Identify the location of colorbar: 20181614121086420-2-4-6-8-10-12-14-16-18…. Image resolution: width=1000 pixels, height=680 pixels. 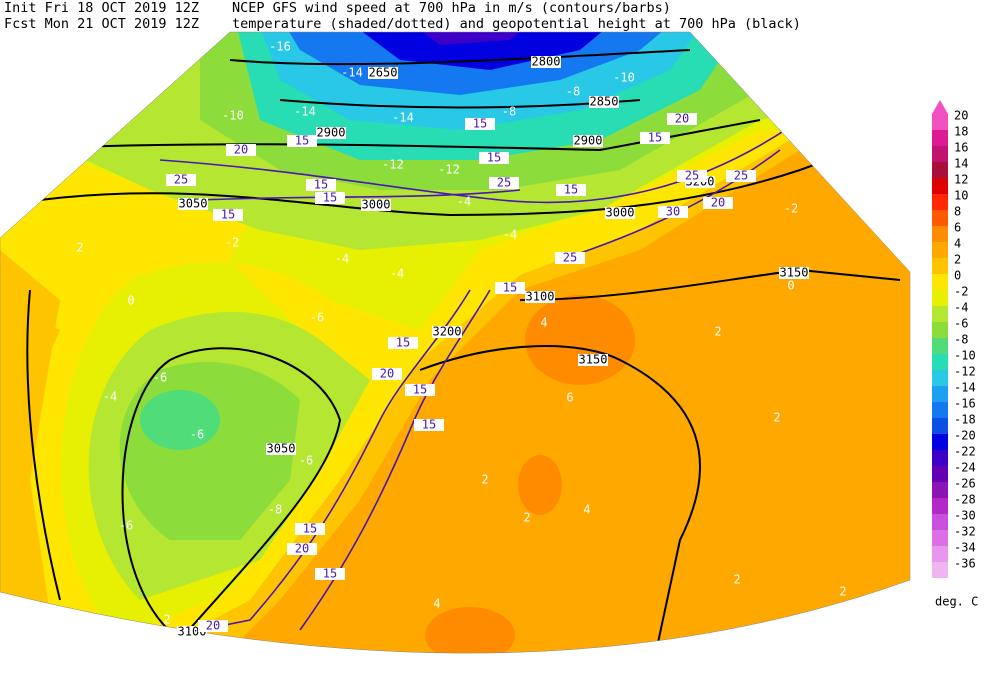
(954, 339).